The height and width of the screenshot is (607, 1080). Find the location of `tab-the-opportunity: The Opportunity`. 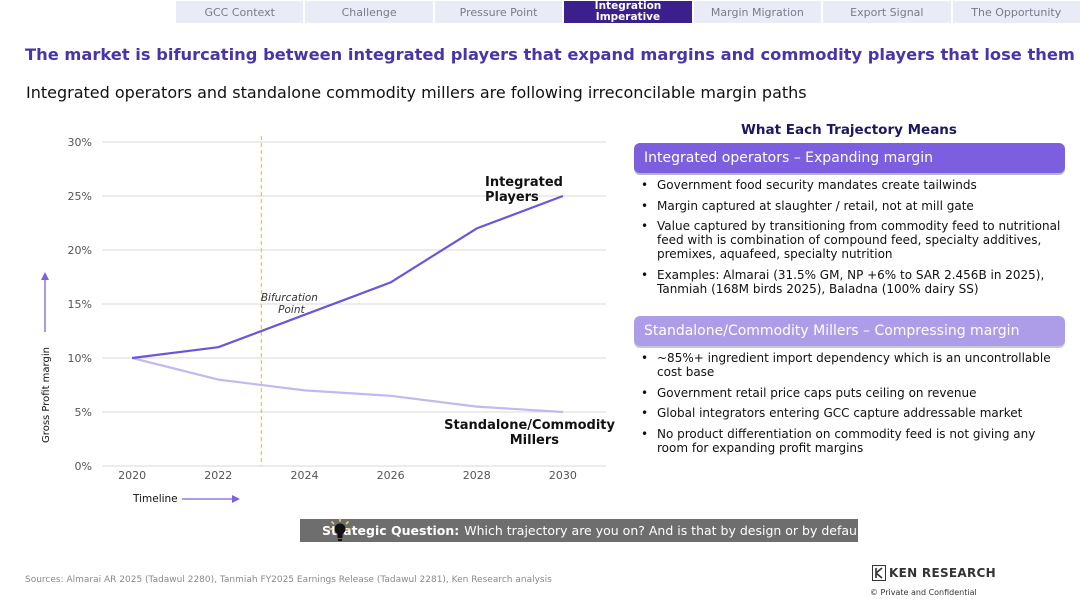

tab-the-opportunity: The Opportunity is located at coordinates (1016, 12).